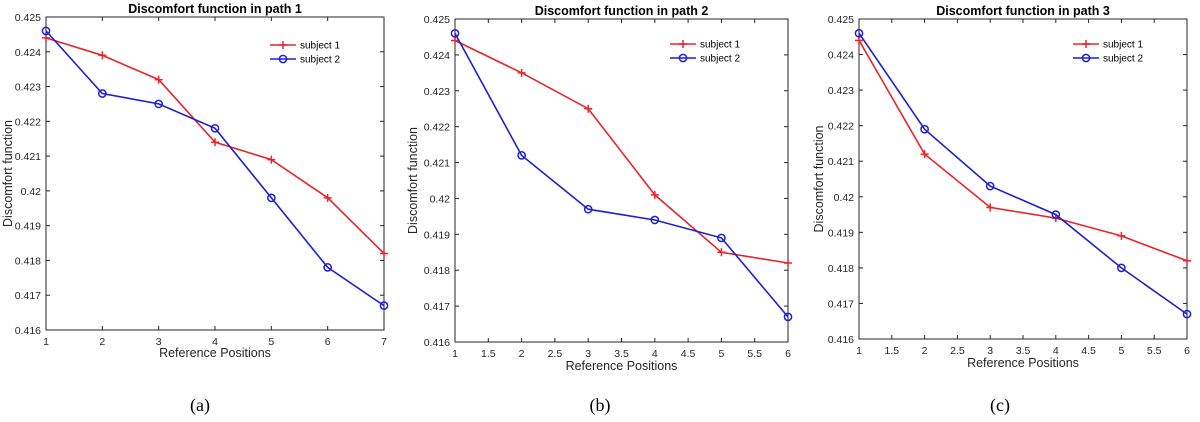  What do you see at coordinates (200, 405) in the screenshot?
I see `figure-caption: (a)` at bounding box center [200, 405].